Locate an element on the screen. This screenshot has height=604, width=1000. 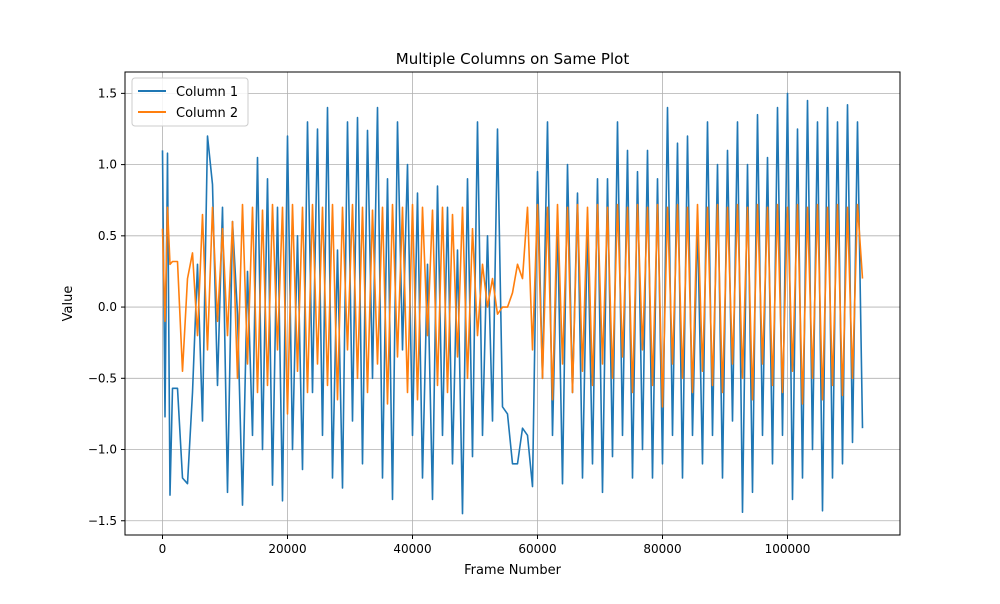
y-tick-label: 1.0 is located at coordinates (107, 165).